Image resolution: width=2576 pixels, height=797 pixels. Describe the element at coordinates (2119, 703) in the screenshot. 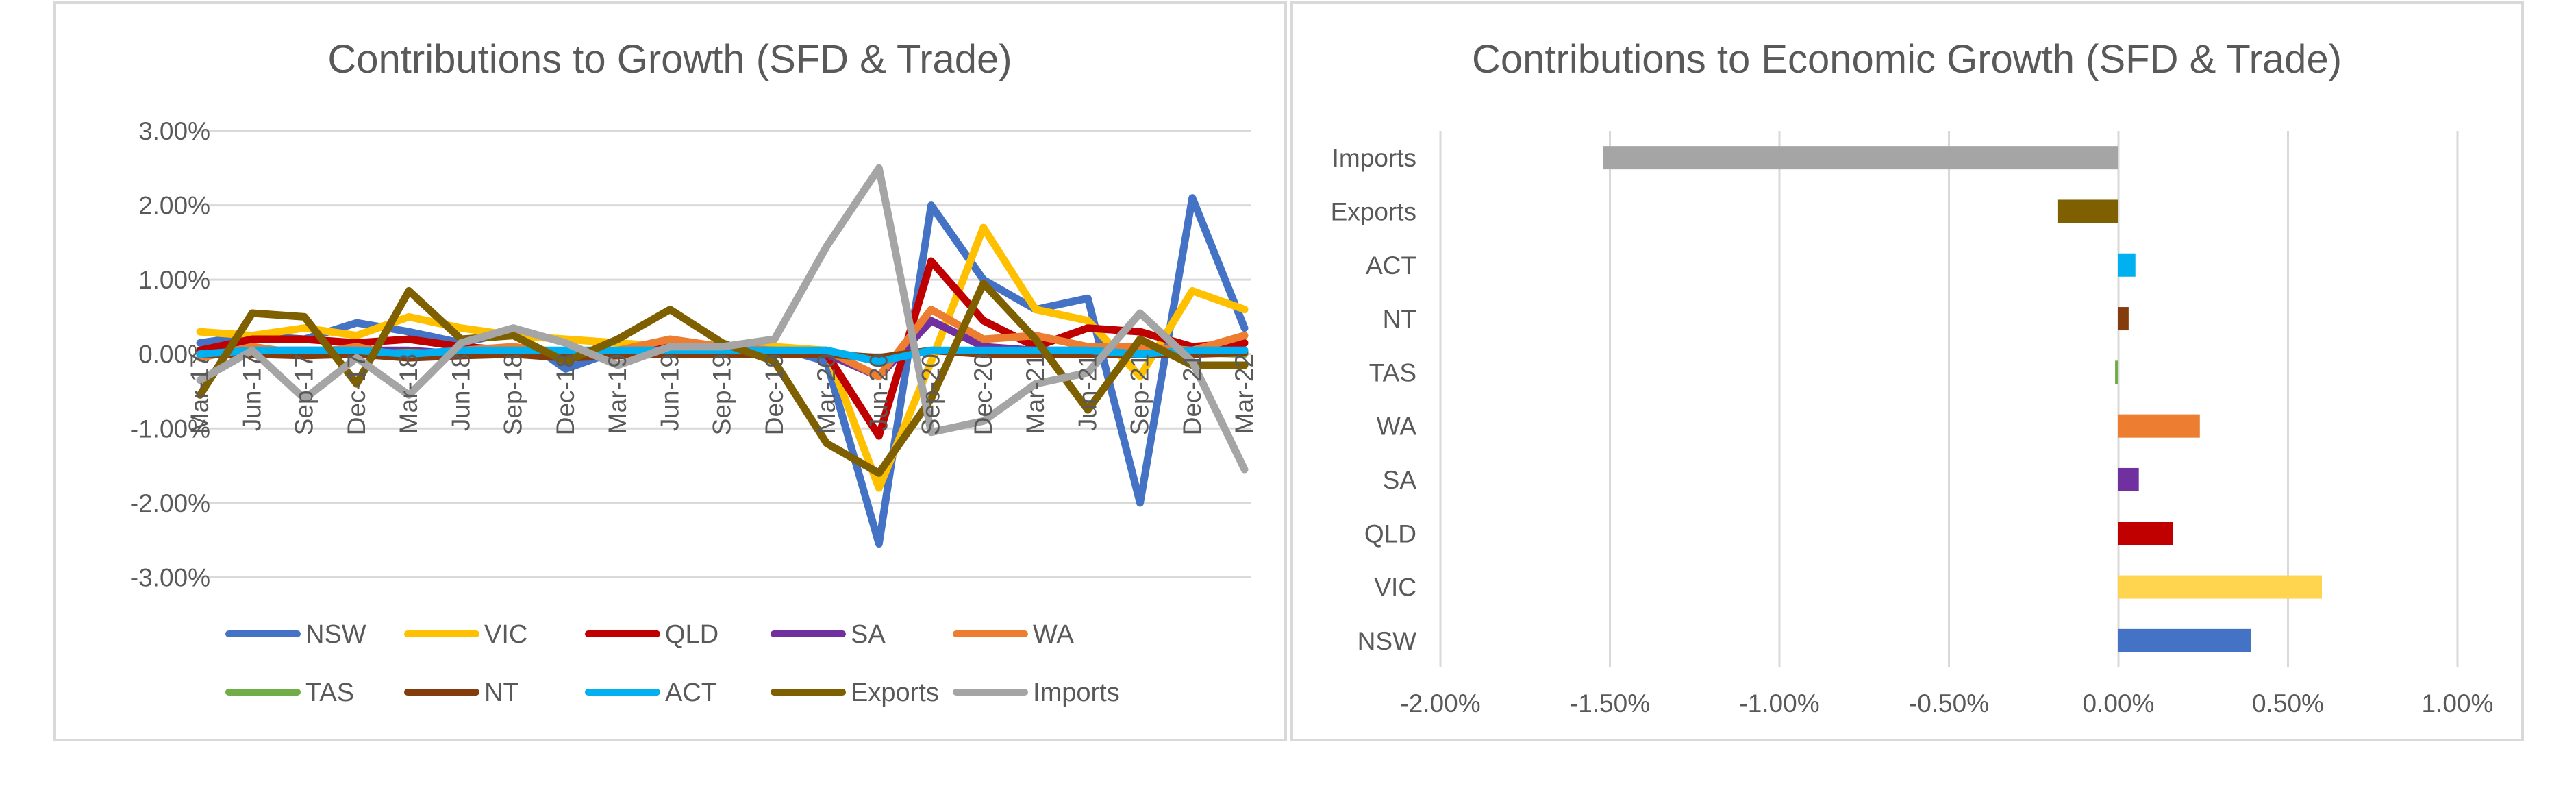

I see `x-tick-label: 0.00%` at that location.